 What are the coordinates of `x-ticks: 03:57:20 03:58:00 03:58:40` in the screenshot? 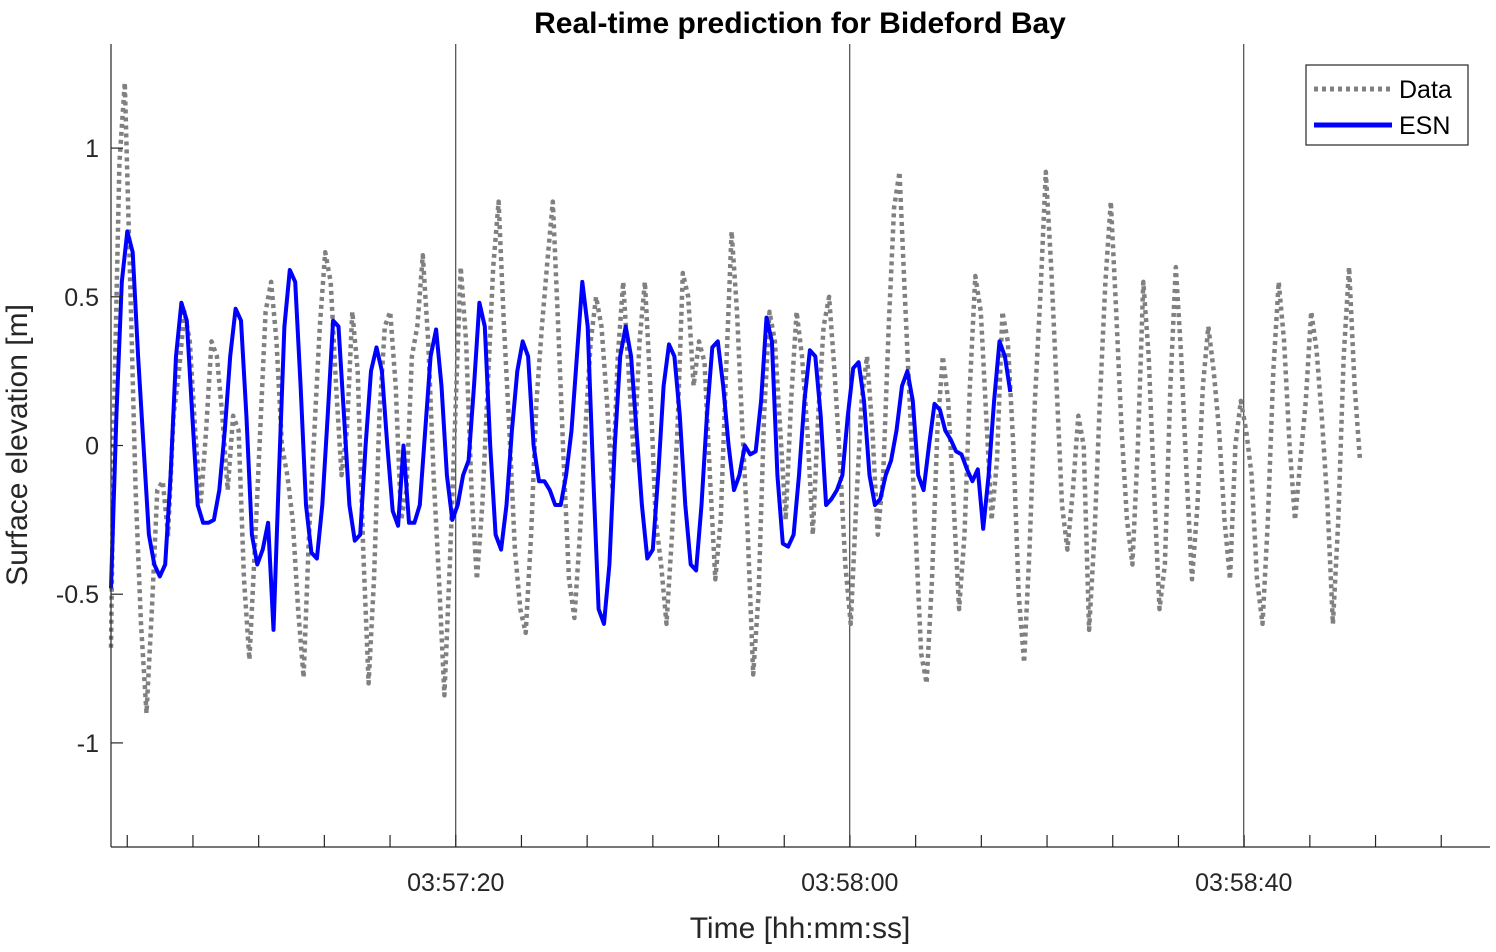 It's located at (784, 866).